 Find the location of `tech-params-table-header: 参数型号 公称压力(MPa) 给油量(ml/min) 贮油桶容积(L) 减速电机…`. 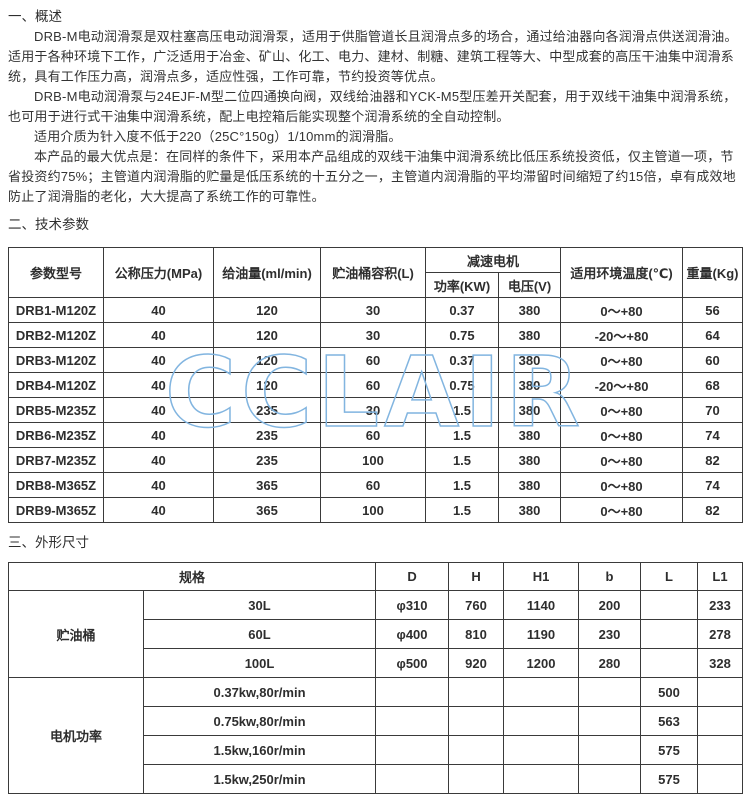

tech-params-table-header: 参数型号 公称压力(MPa) 给油量(ml/min) 贮油桶容积(L) 减速电机… is located at coordinates (376, 272).